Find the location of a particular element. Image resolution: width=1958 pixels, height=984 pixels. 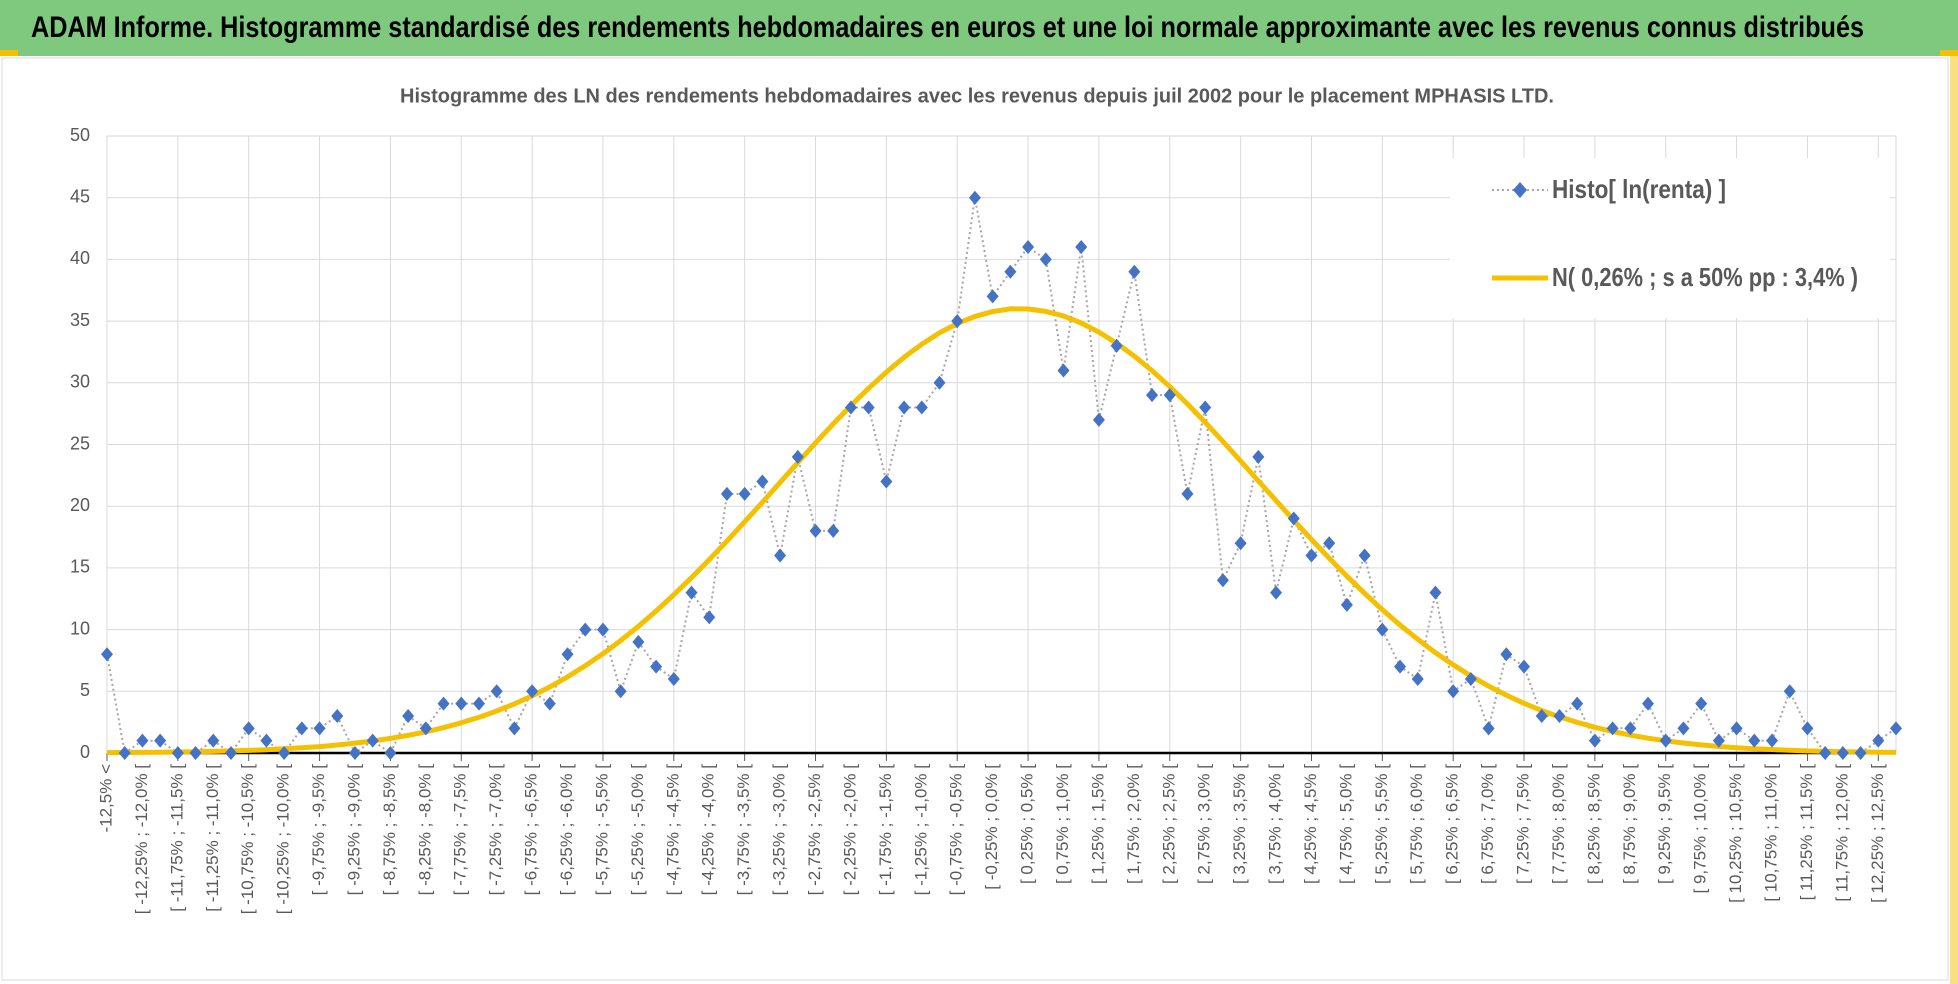

x-tick-label: [ 9,75% ; 10,0% [ is located at coordinates (1700, 829).